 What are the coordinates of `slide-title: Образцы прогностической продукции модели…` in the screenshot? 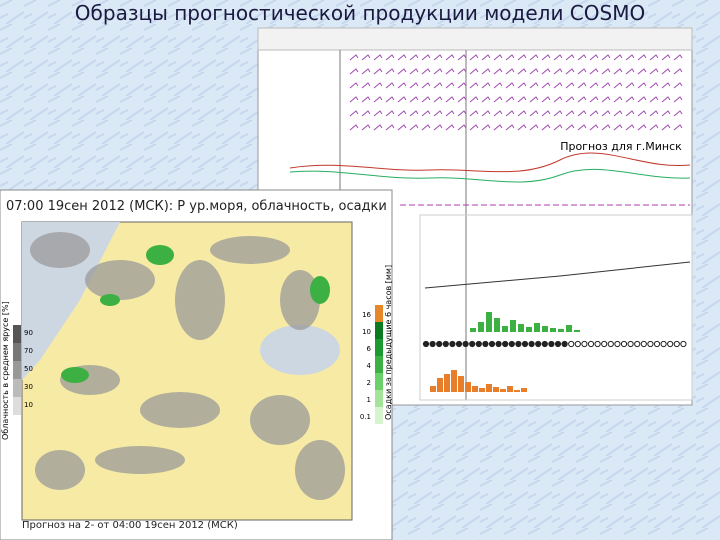 It's located at (360, 13).